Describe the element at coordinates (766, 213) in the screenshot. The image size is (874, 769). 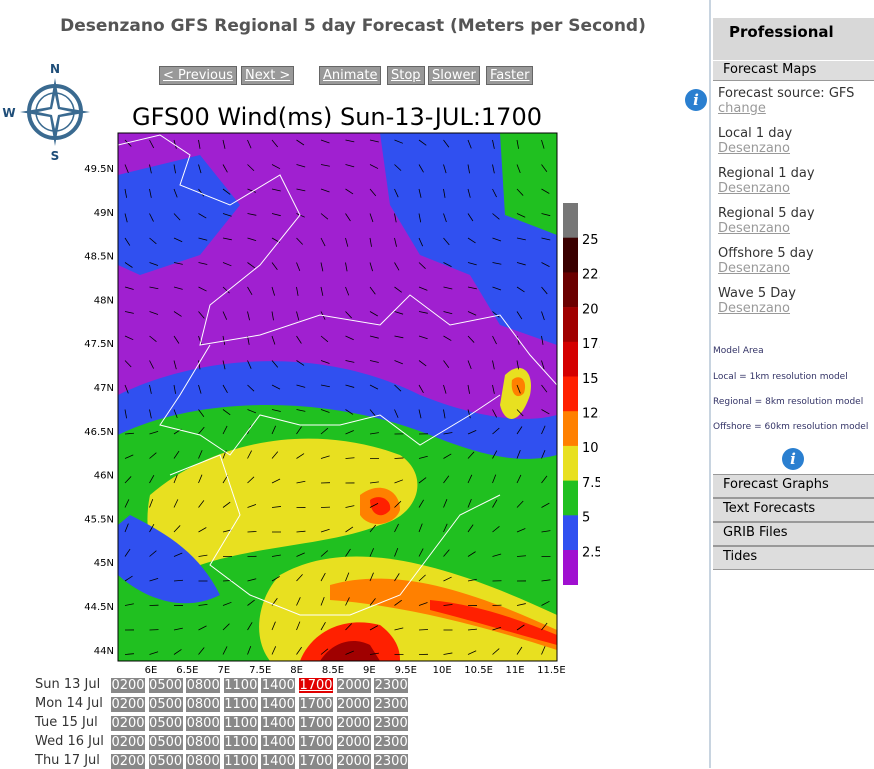
I see `forecast-link: Regional 5 day` at that location.